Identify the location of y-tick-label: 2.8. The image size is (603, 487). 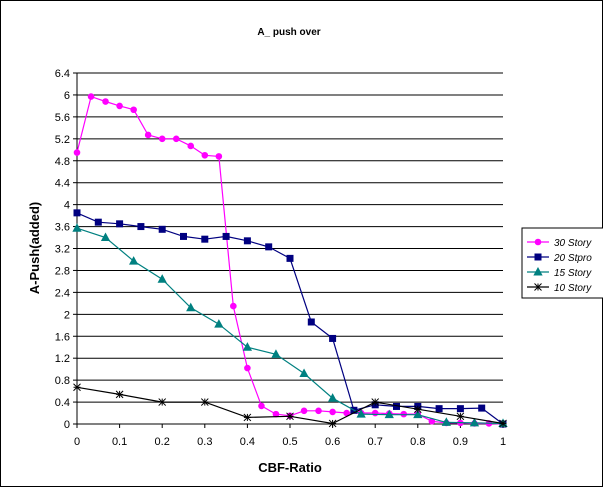
(62, 271).